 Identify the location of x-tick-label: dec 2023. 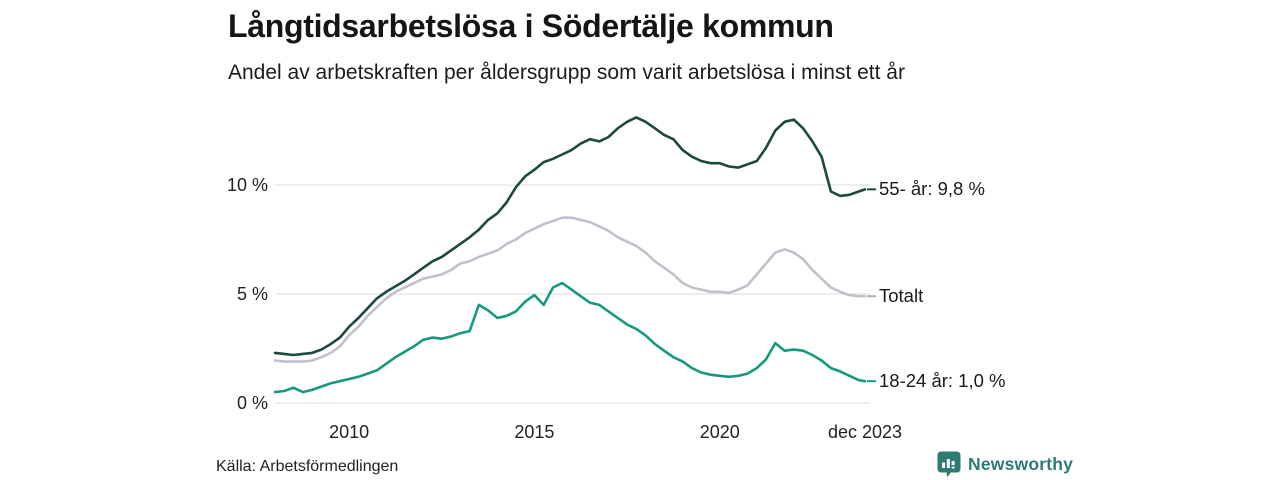
(865, 432).